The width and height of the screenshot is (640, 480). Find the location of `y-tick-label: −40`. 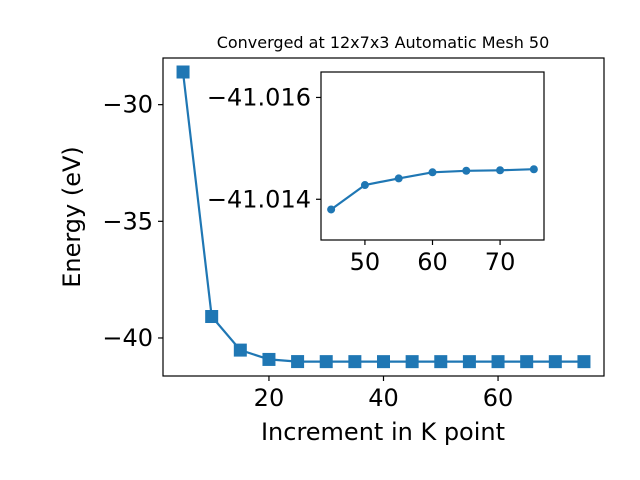

y-tick-label: −40 is located at coordinates (127, 338).